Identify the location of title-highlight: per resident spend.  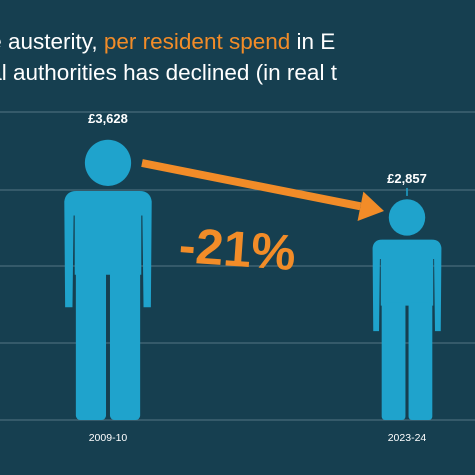
(197, 41).